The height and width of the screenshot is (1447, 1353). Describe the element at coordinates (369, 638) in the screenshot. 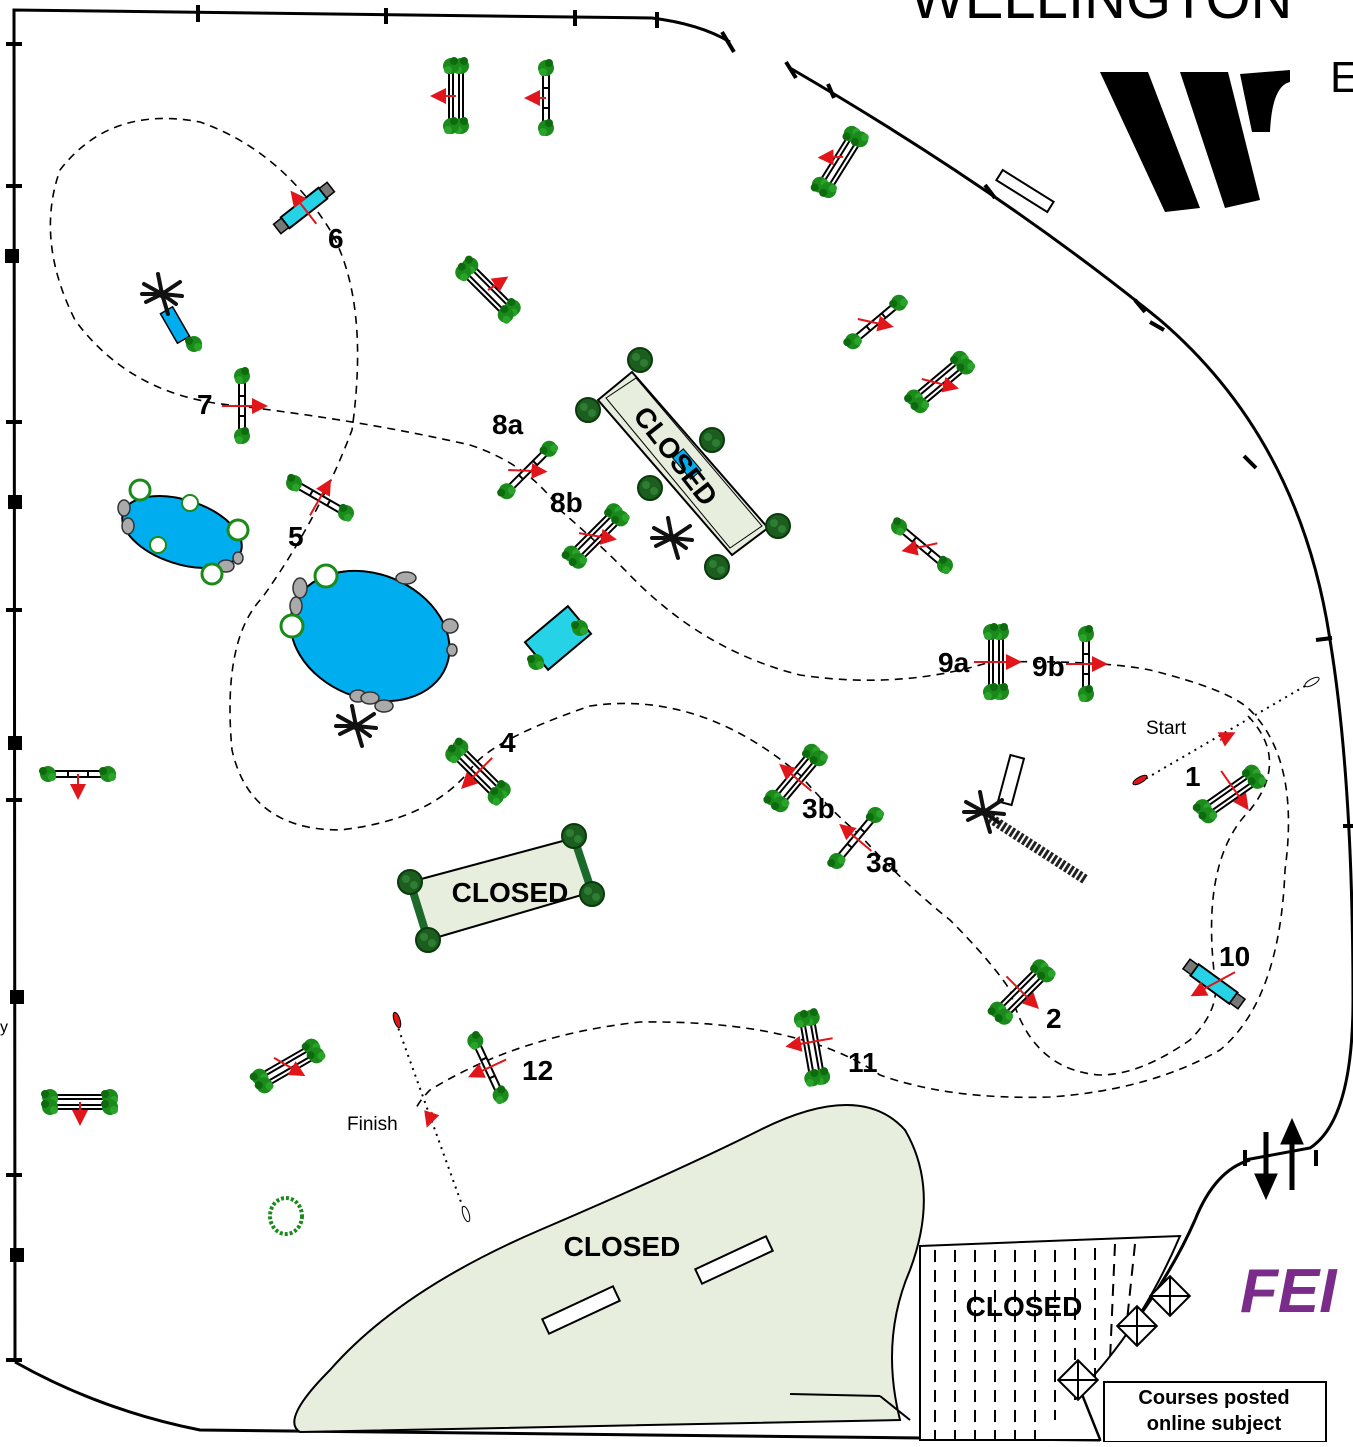

I see `pond-large` at that location.